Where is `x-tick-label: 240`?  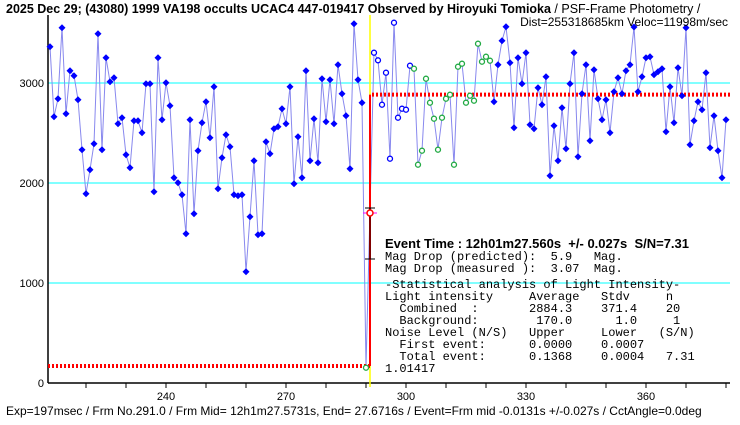
x-tick-label: 240 is located at coordinates (166, 397).